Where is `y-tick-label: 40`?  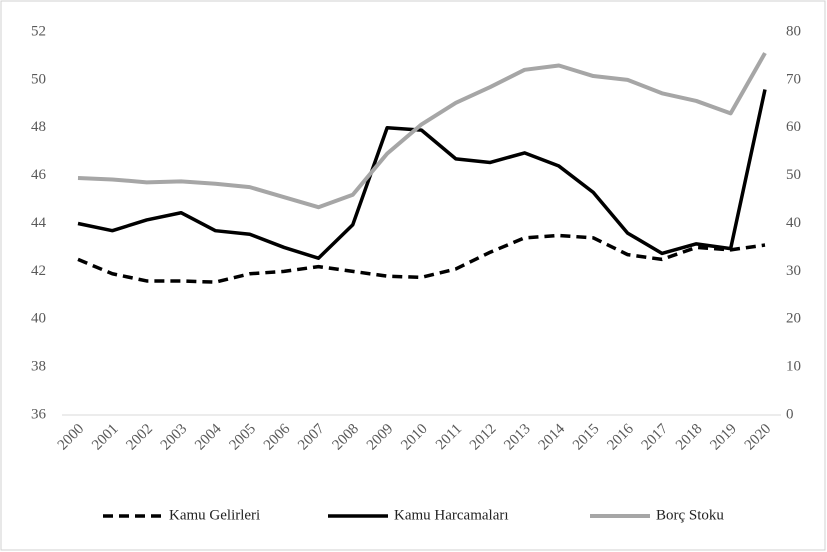 y-tick-label: 40 is located at coordinates (38, 319).